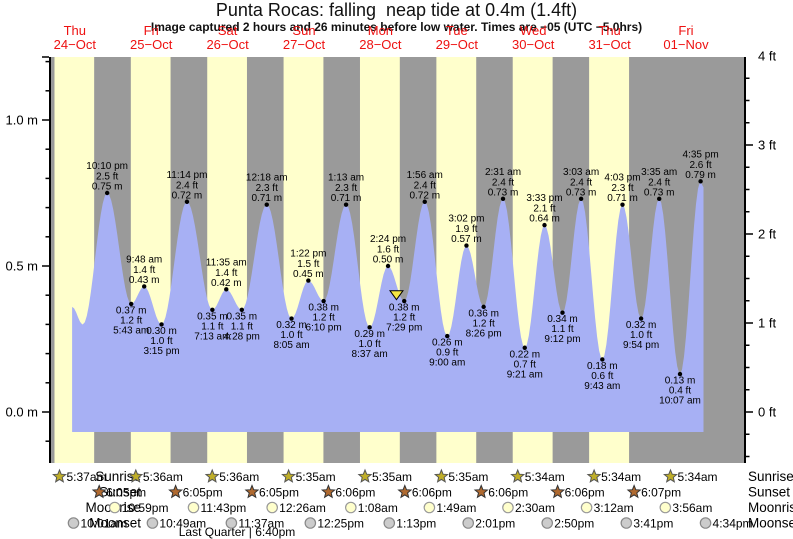 Image resolution: width=793 pixels, height=539 pixels. Describe the element at coordinates (770, 507) in the screenshot. I see `astro-row-label-right: Moonrise` at that location.